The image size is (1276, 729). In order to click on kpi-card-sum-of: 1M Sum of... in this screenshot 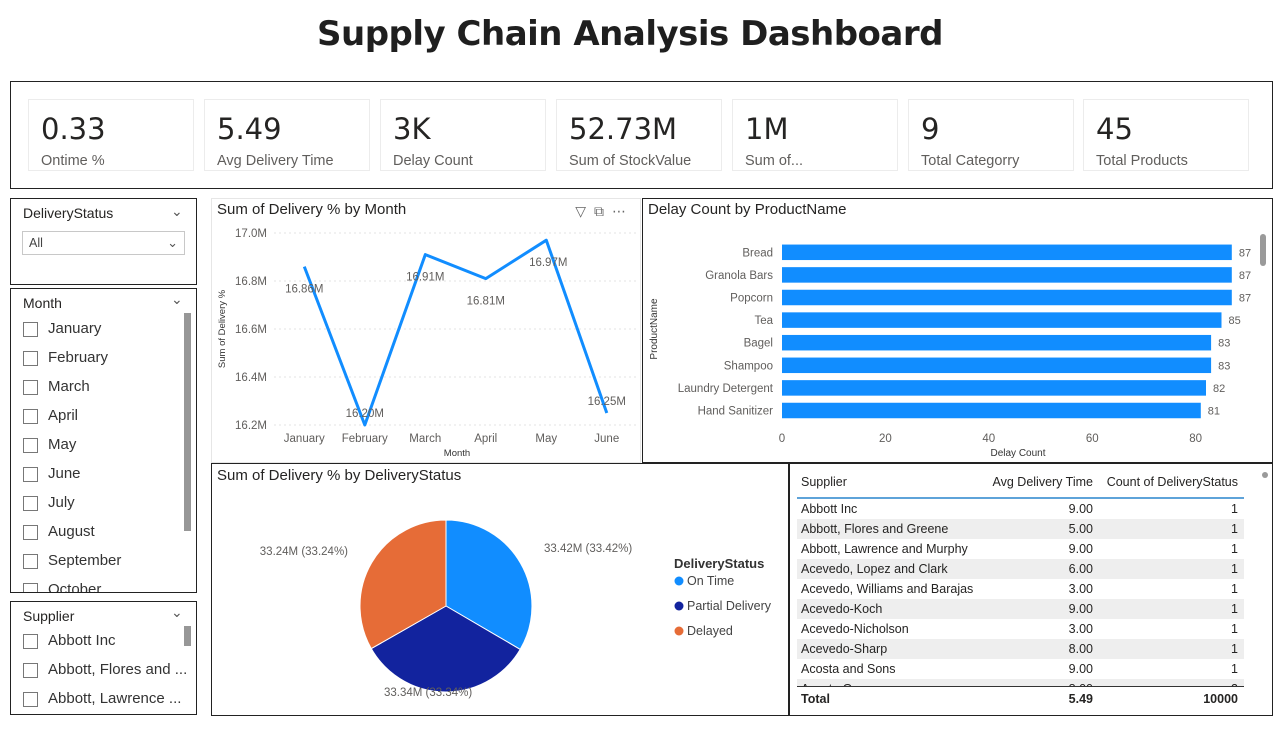, I will do `click(815, 135)`.